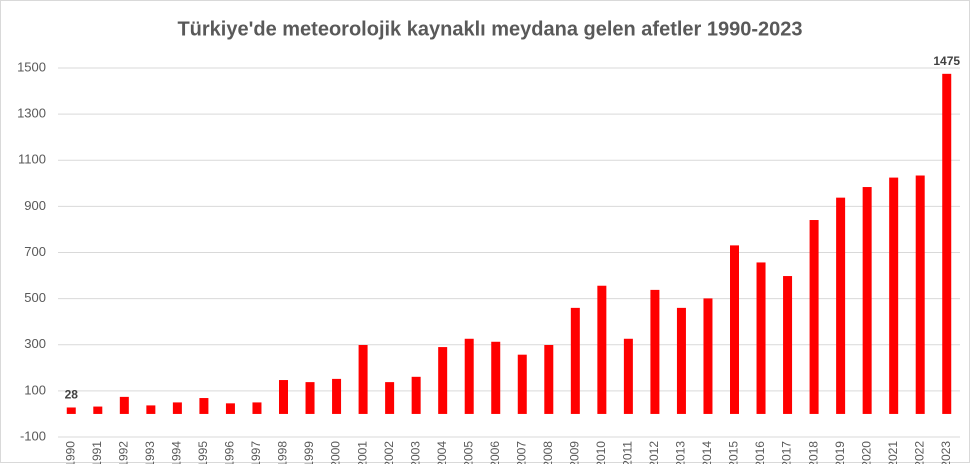  What do you see at coordinates (654, 452) in the screenshot?
I see `x-tick-label: 2012` at bounding box center [654, 452].